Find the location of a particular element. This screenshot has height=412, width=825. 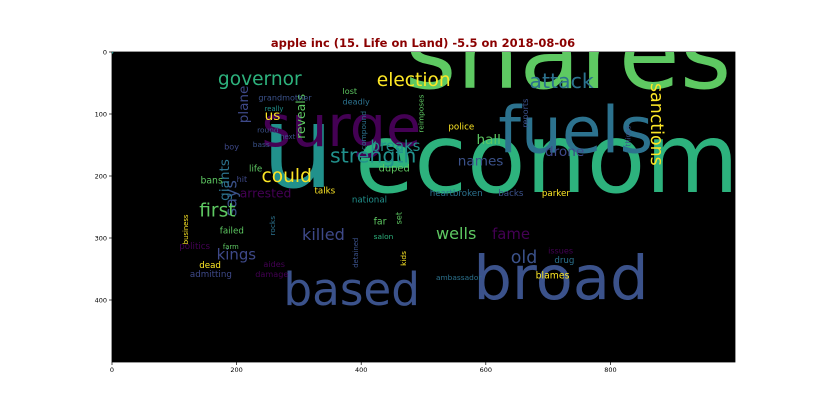

word-drug: drug is located at coordinates (564, 261).